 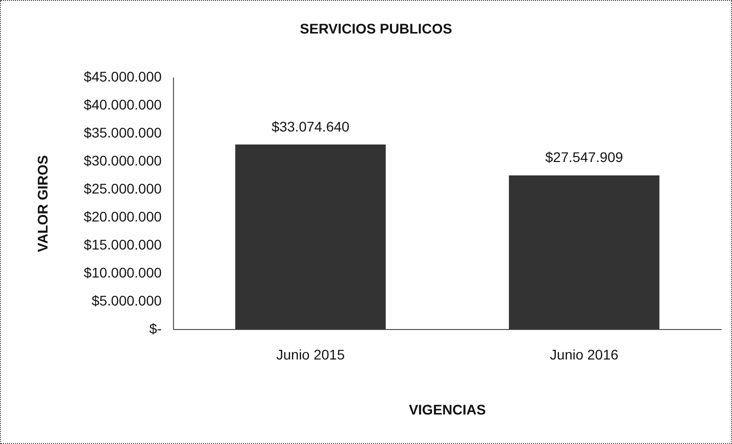 What do you see at coordinates (42, 203) in the screenshot?
I see `y-axis-title: VALOR GIROS` at bounding box center [42, 203].